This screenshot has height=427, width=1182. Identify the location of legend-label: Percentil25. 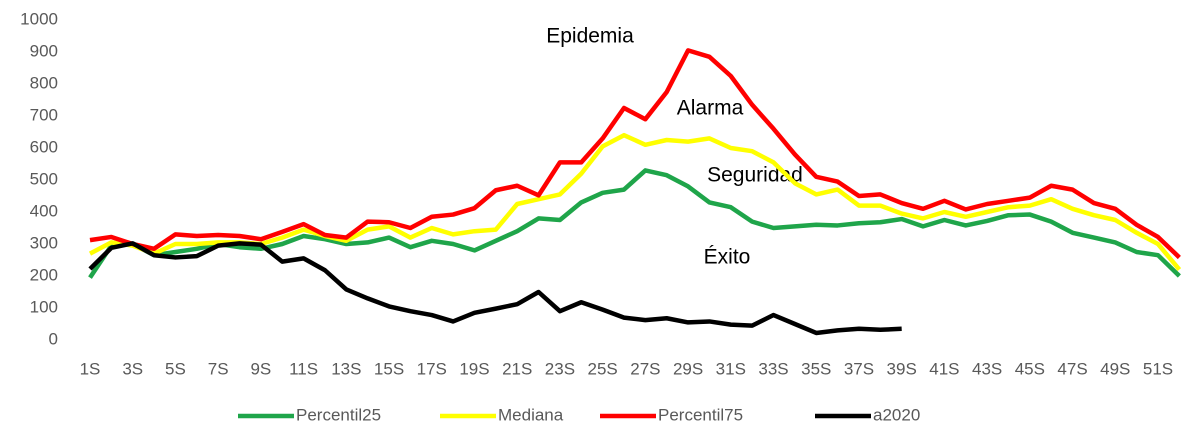
(338, 414).